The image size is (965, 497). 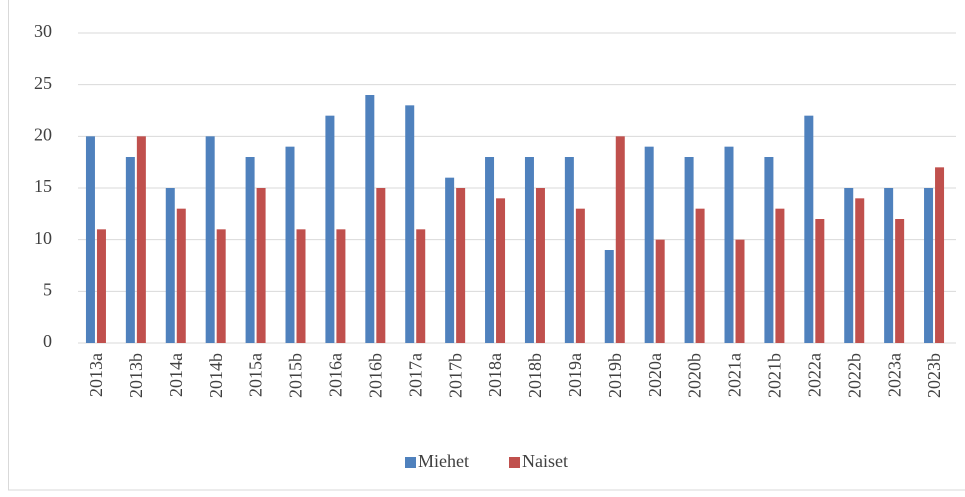 I want to click on x-tick-label: 2016b, so click(x=375, y=375).